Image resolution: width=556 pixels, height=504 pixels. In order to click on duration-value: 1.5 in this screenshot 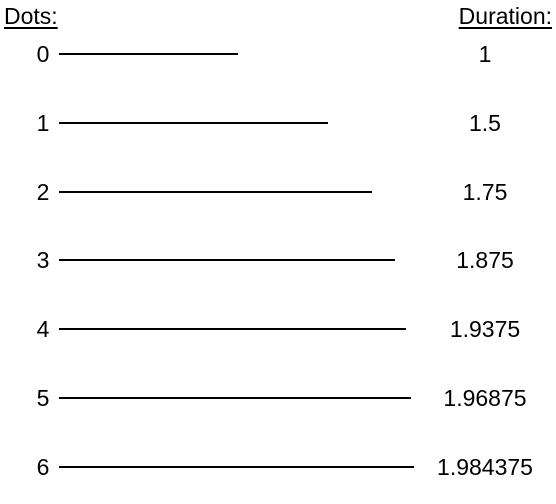, I will do `click(485, 122)`.